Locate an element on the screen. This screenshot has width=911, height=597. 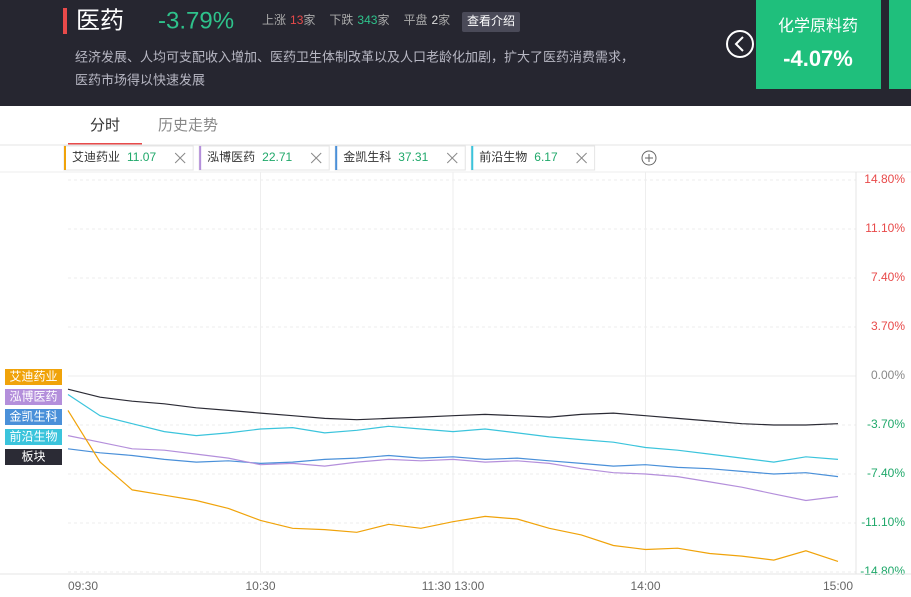
chip-name: 金凯生科 is located at coordinates (367, 156).